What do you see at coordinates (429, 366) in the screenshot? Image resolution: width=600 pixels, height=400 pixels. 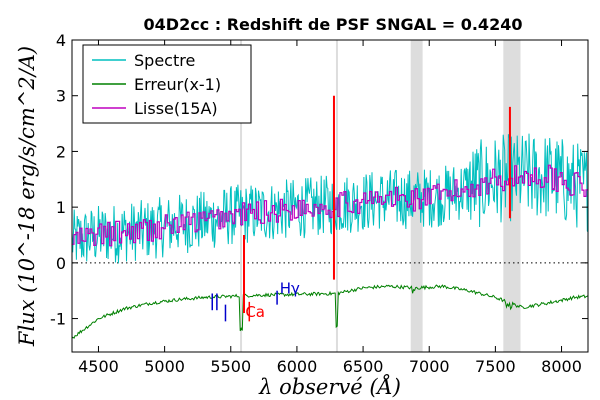 I see `x-tick-label-5: 7000` at bounding box center [429, 366].